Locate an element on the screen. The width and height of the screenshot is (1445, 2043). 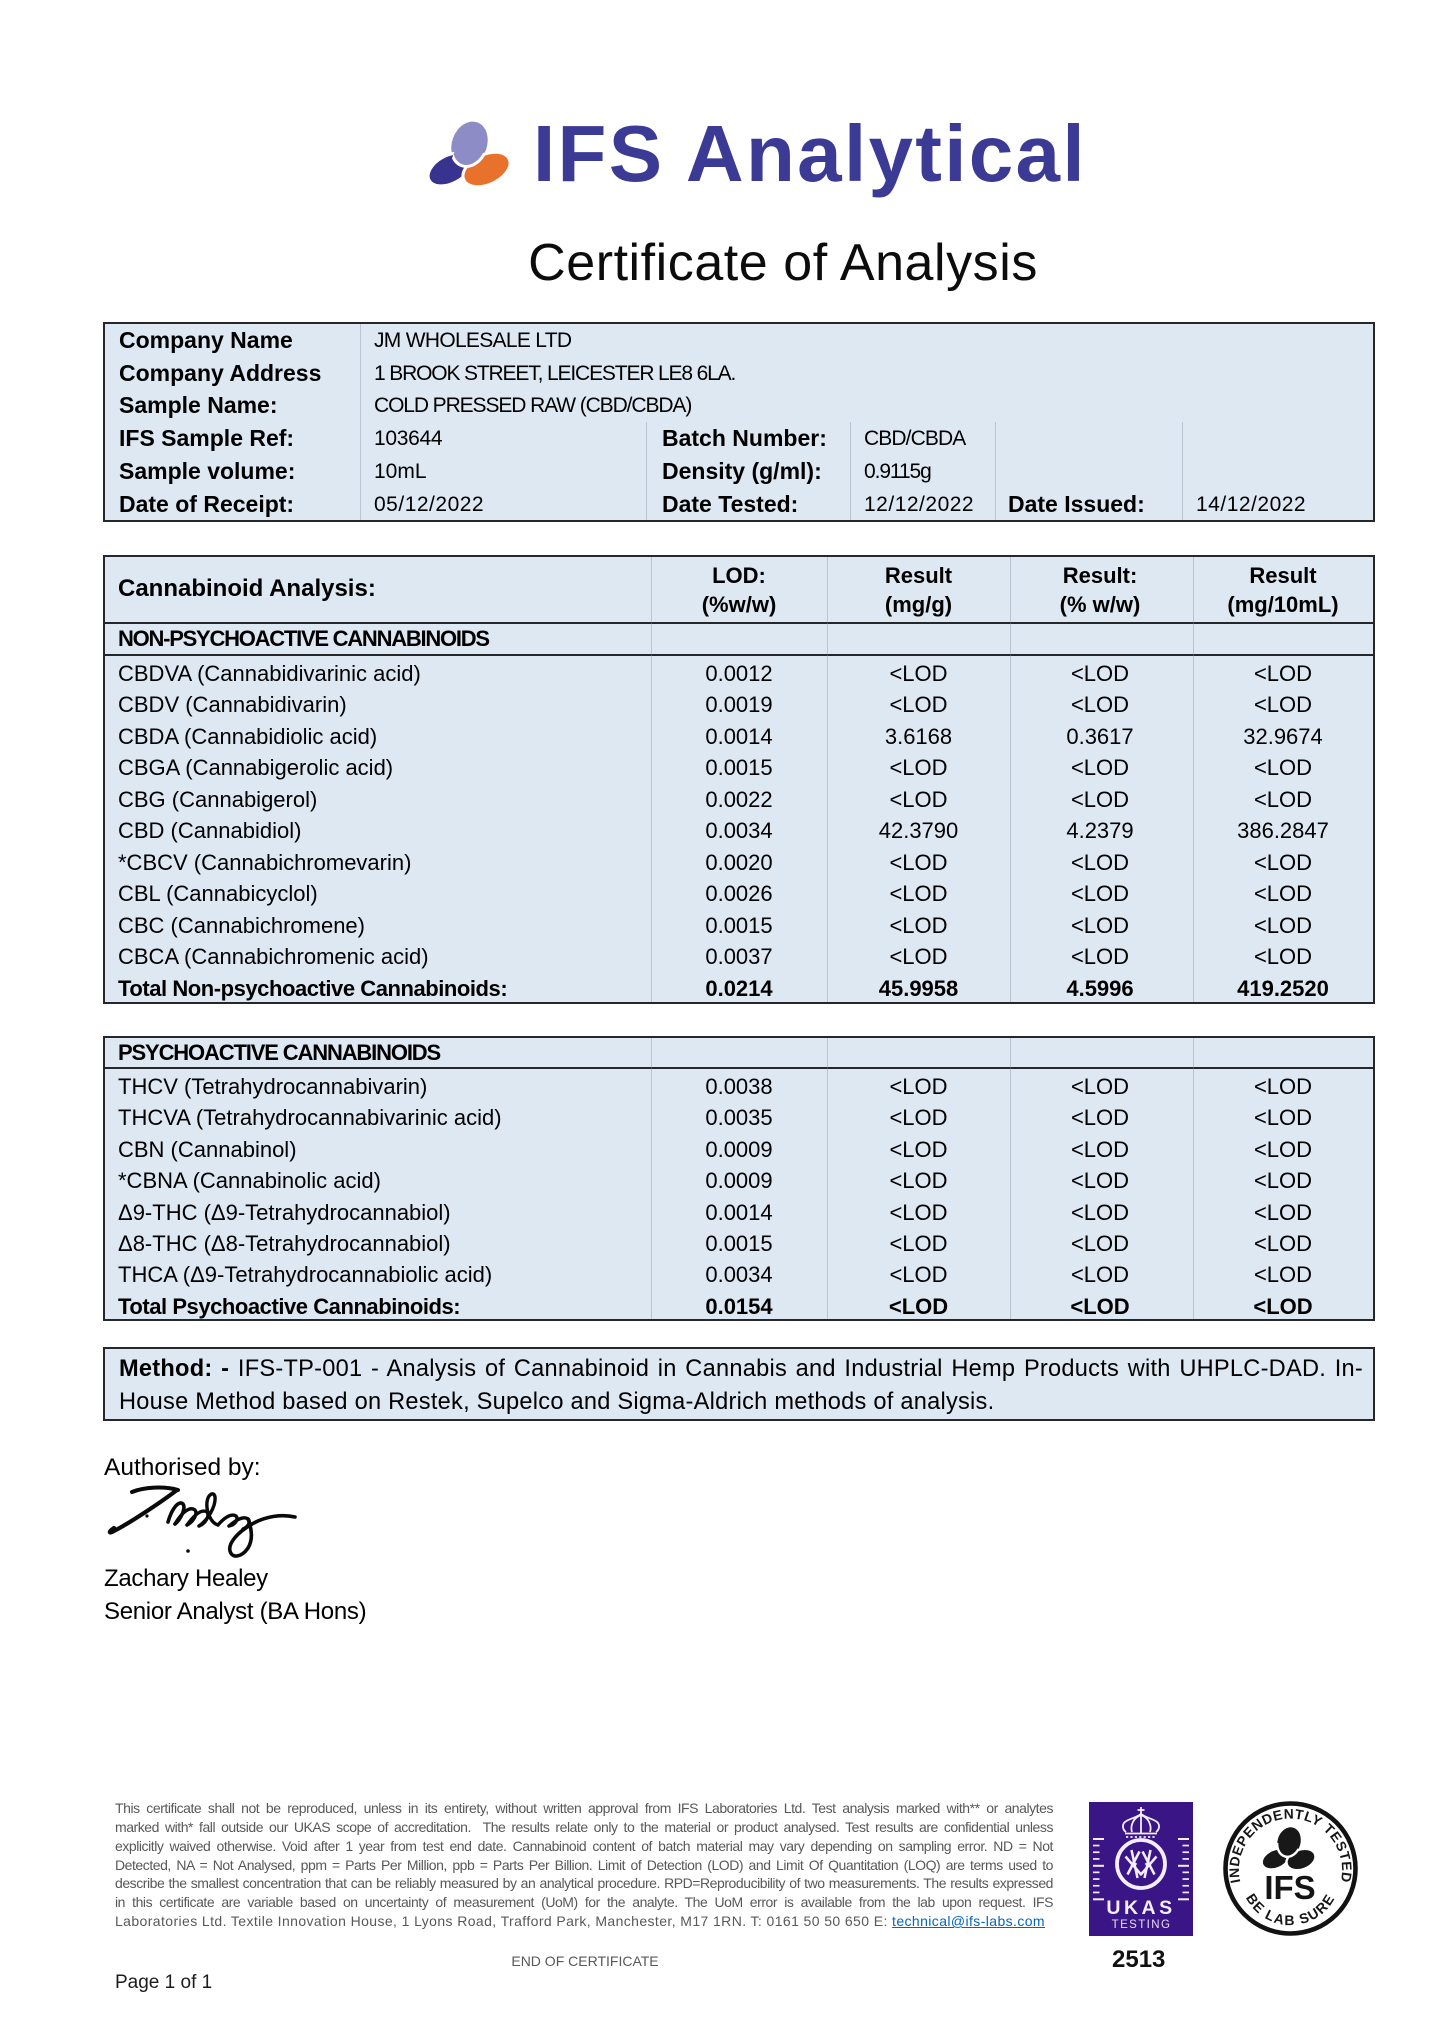
svg-text: TESTING is located at coordinates (1142, 1925).